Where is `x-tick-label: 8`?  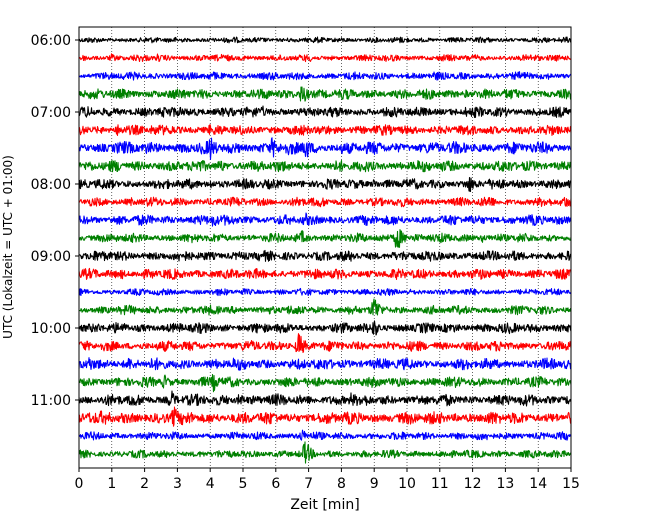 x-tick-label: 8 is located at coordinates (341, 484).